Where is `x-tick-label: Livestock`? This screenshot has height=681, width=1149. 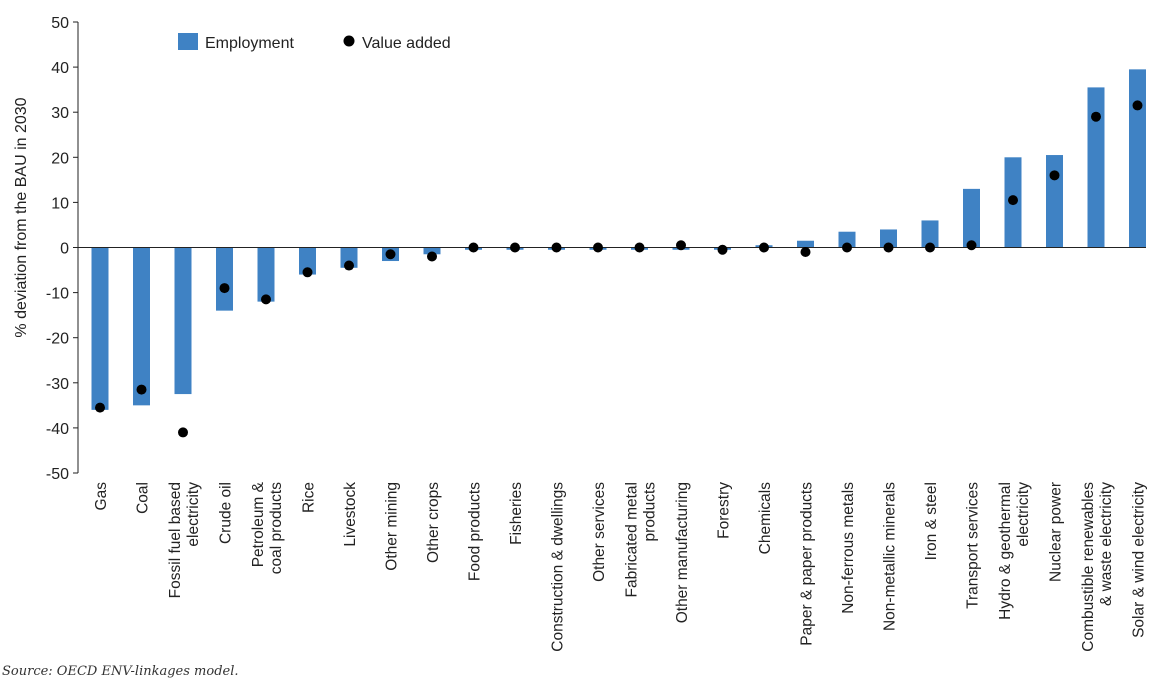 x-tick-label: Livestock is located at coordinates (350, 514).